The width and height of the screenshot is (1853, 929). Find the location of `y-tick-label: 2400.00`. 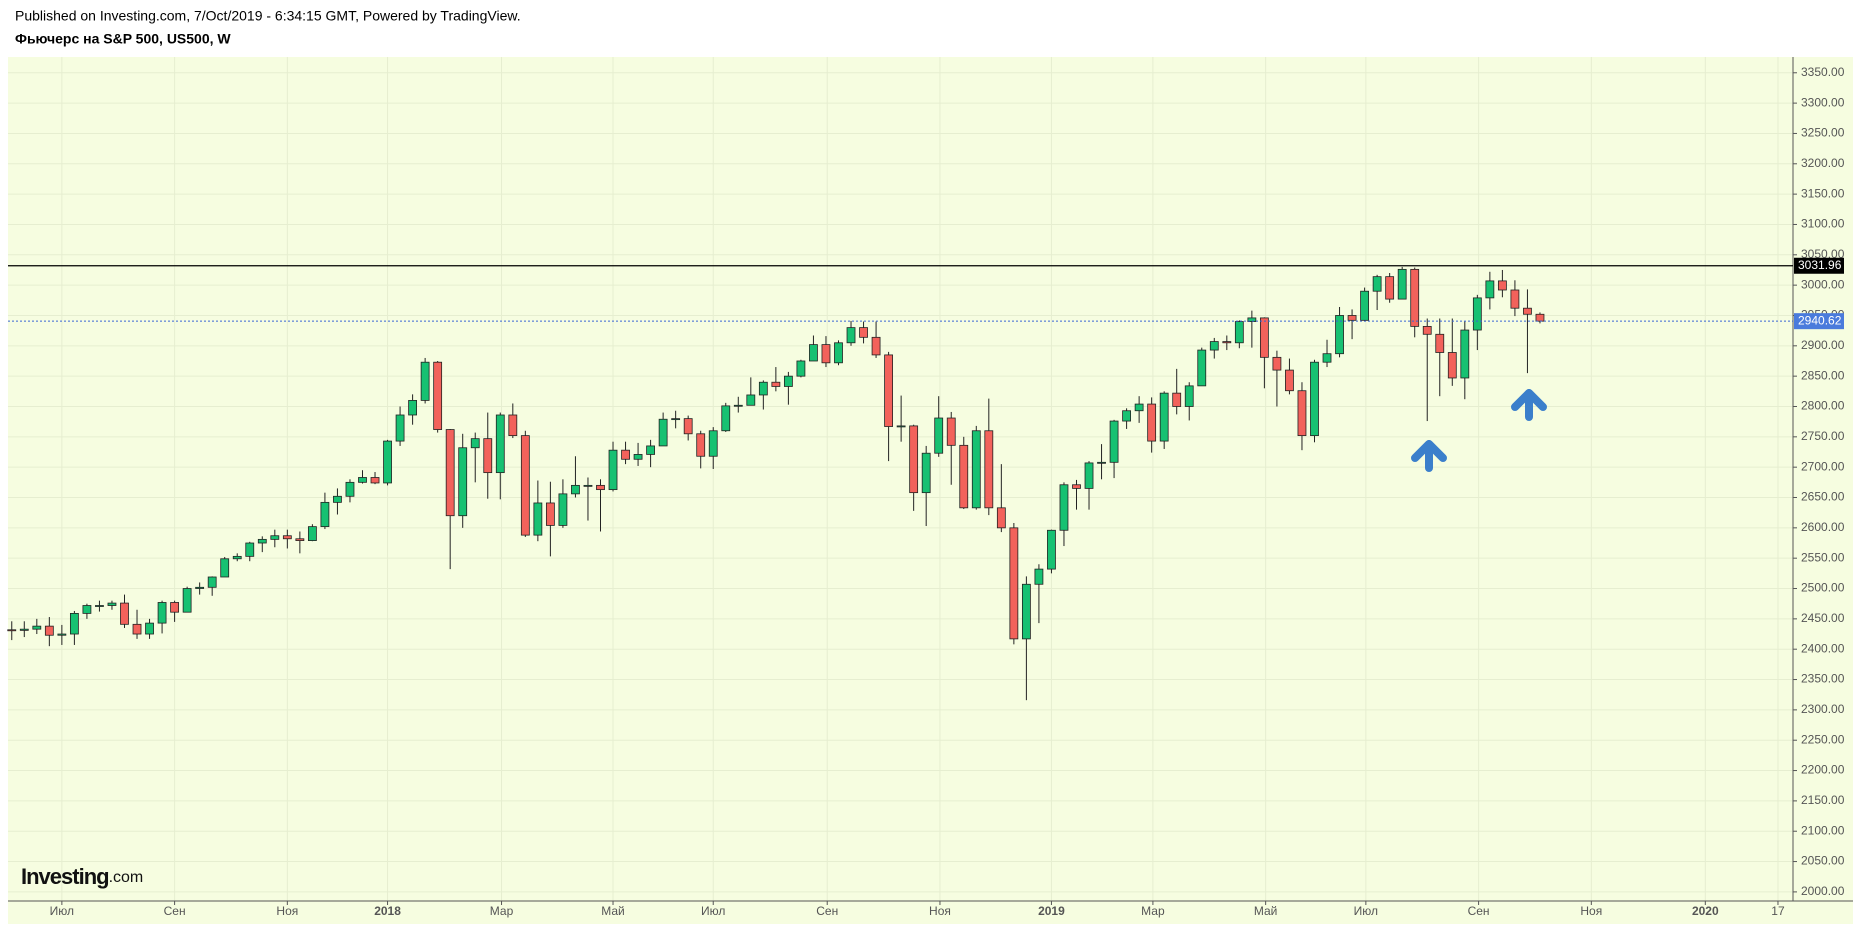

y-tick-label: 2400.00 is located at coordinates (1823, 648).